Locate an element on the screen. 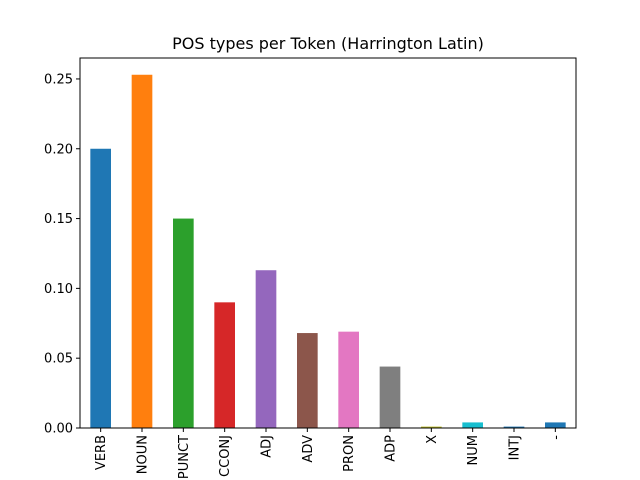 The image size is (640, 480). x-tick-label-verb: VERB is located at coordinates (101, 452).